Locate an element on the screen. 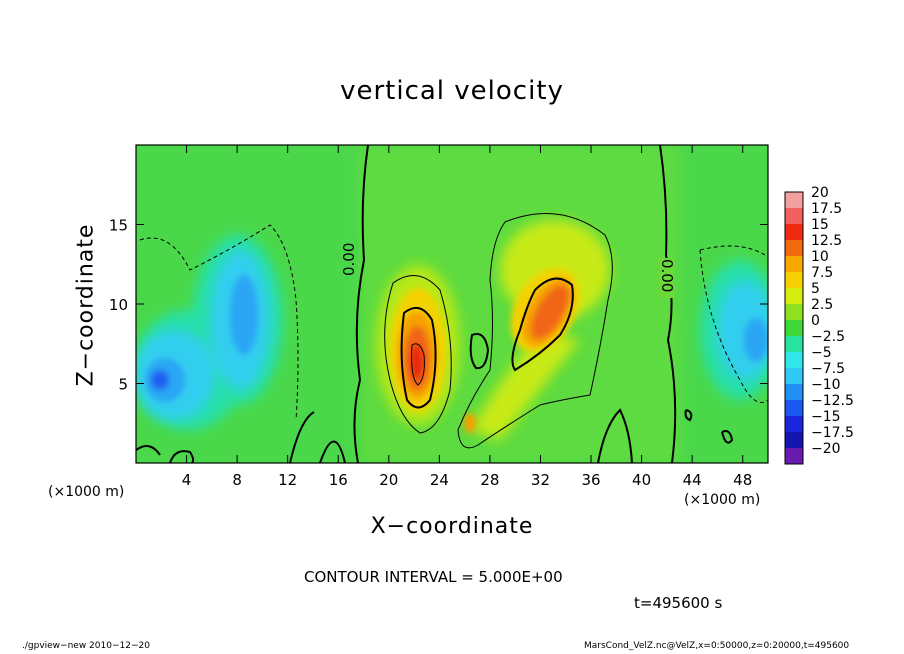 The height and width of the screenshot is (654, 904). x-tick-label: 20 is located at coordinates (388, 480).